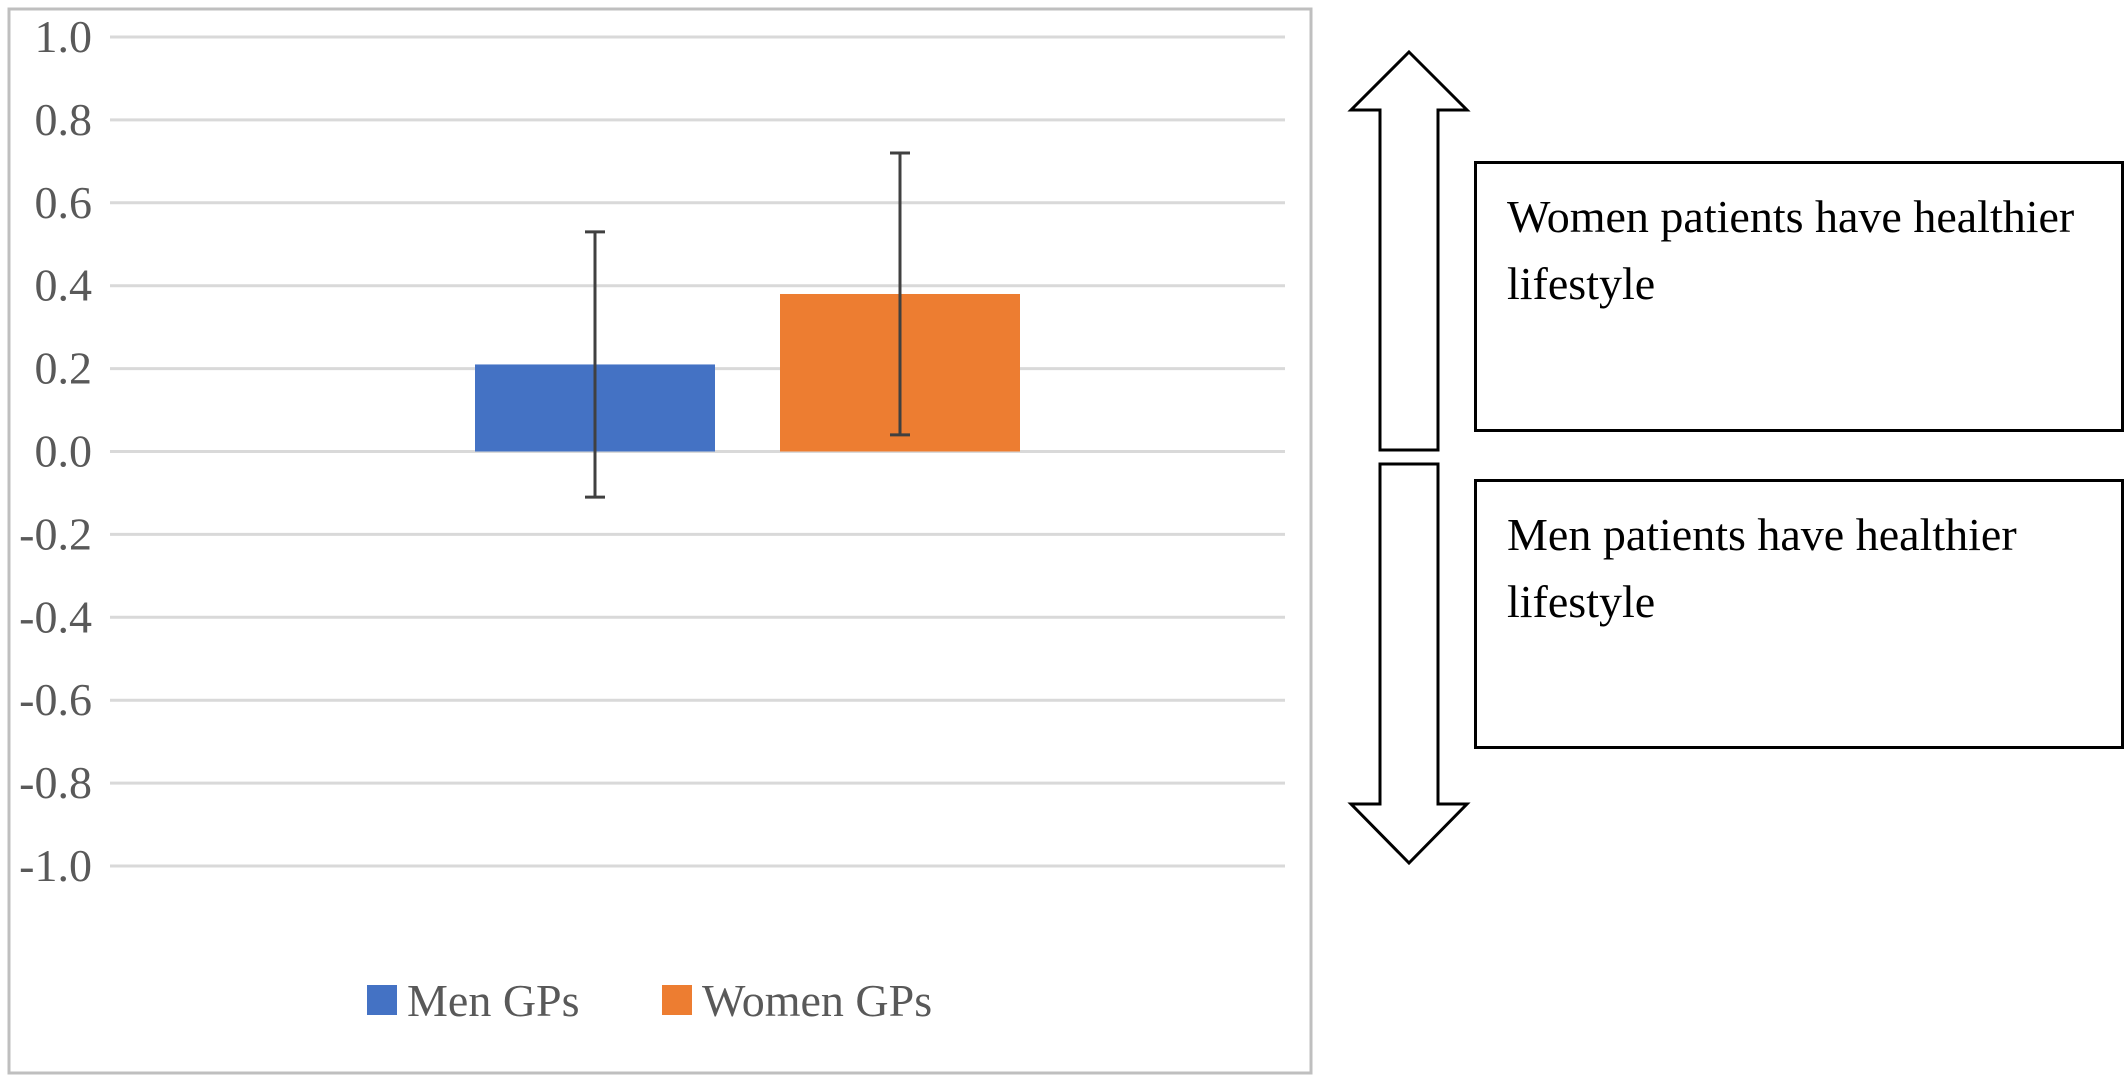 The width and height of the screenshot is (2128, 1081). What do you see at coordinates (64, 368) in the screenshot?
I see `y-tick-label: 0.2` at bounding box center [64, 368].